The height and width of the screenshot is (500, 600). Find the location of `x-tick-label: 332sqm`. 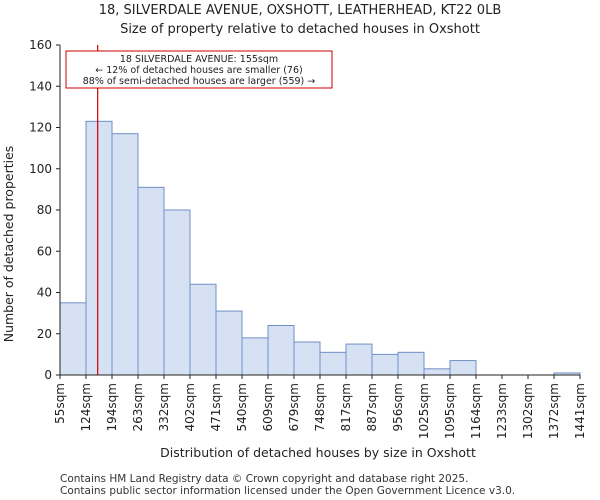

x-tick-label: 332sqm is located at coordinates (164, 407).